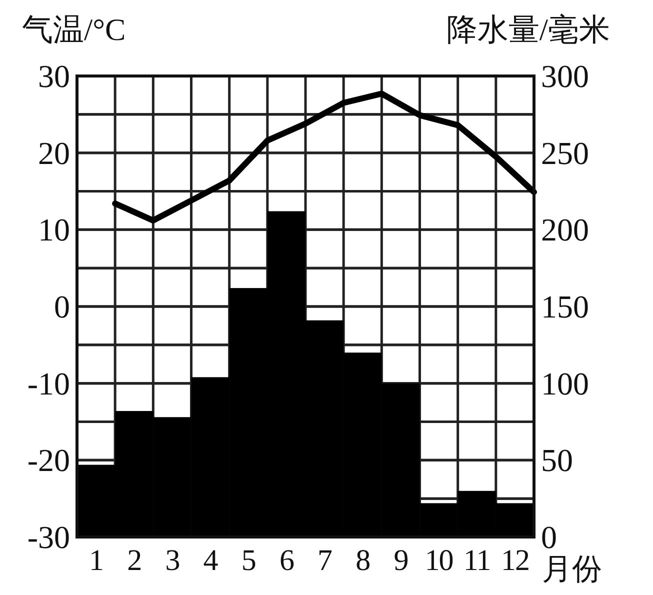  What do you see at coordinates (248, 560) in the screenshot?
I see `x-tick-label: 5` at bounding box center [248, 560].